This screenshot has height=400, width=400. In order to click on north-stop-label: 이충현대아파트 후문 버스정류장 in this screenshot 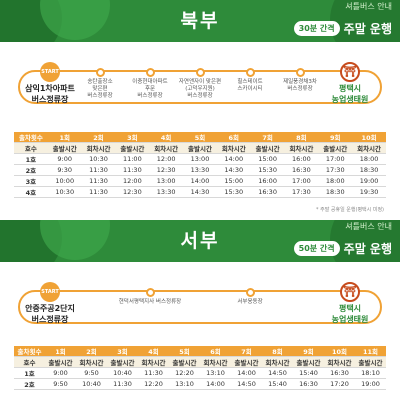, I will do `click(150, 89)`.